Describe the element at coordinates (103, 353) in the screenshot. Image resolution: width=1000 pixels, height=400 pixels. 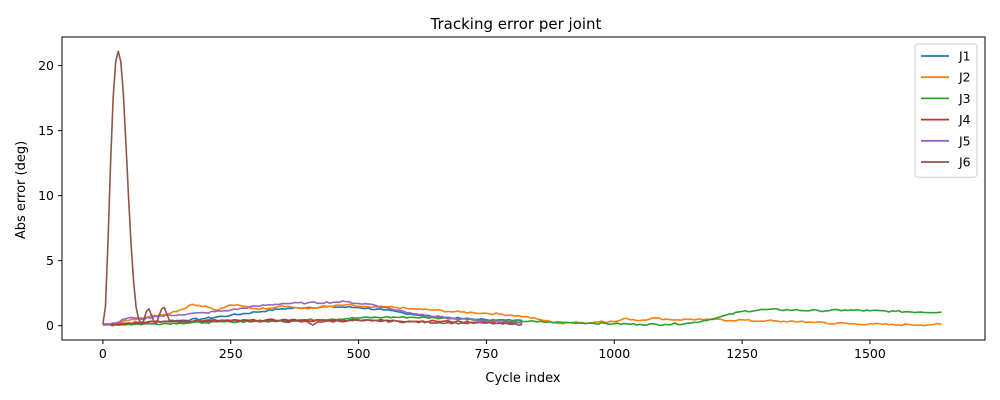
I see `x-tick-label: 0` at that location.